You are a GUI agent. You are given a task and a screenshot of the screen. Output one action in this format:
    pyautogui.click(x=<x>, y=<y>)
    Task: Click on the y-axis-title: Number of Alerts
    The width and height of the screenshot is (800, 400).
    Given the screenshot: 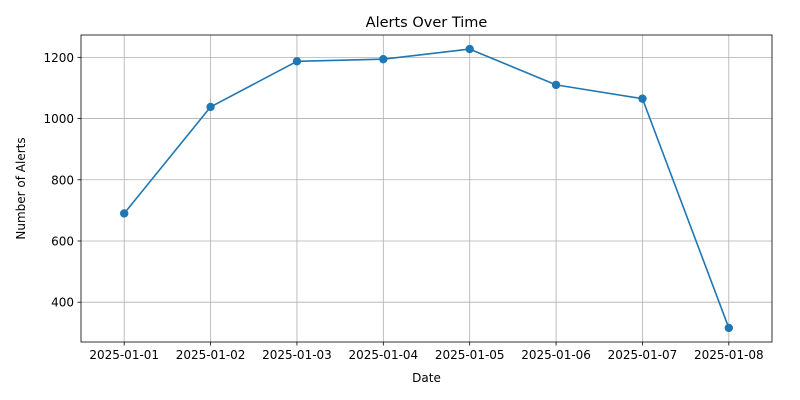 What is the action you would take?
    pyautogui.click(x=21, y=188)
    